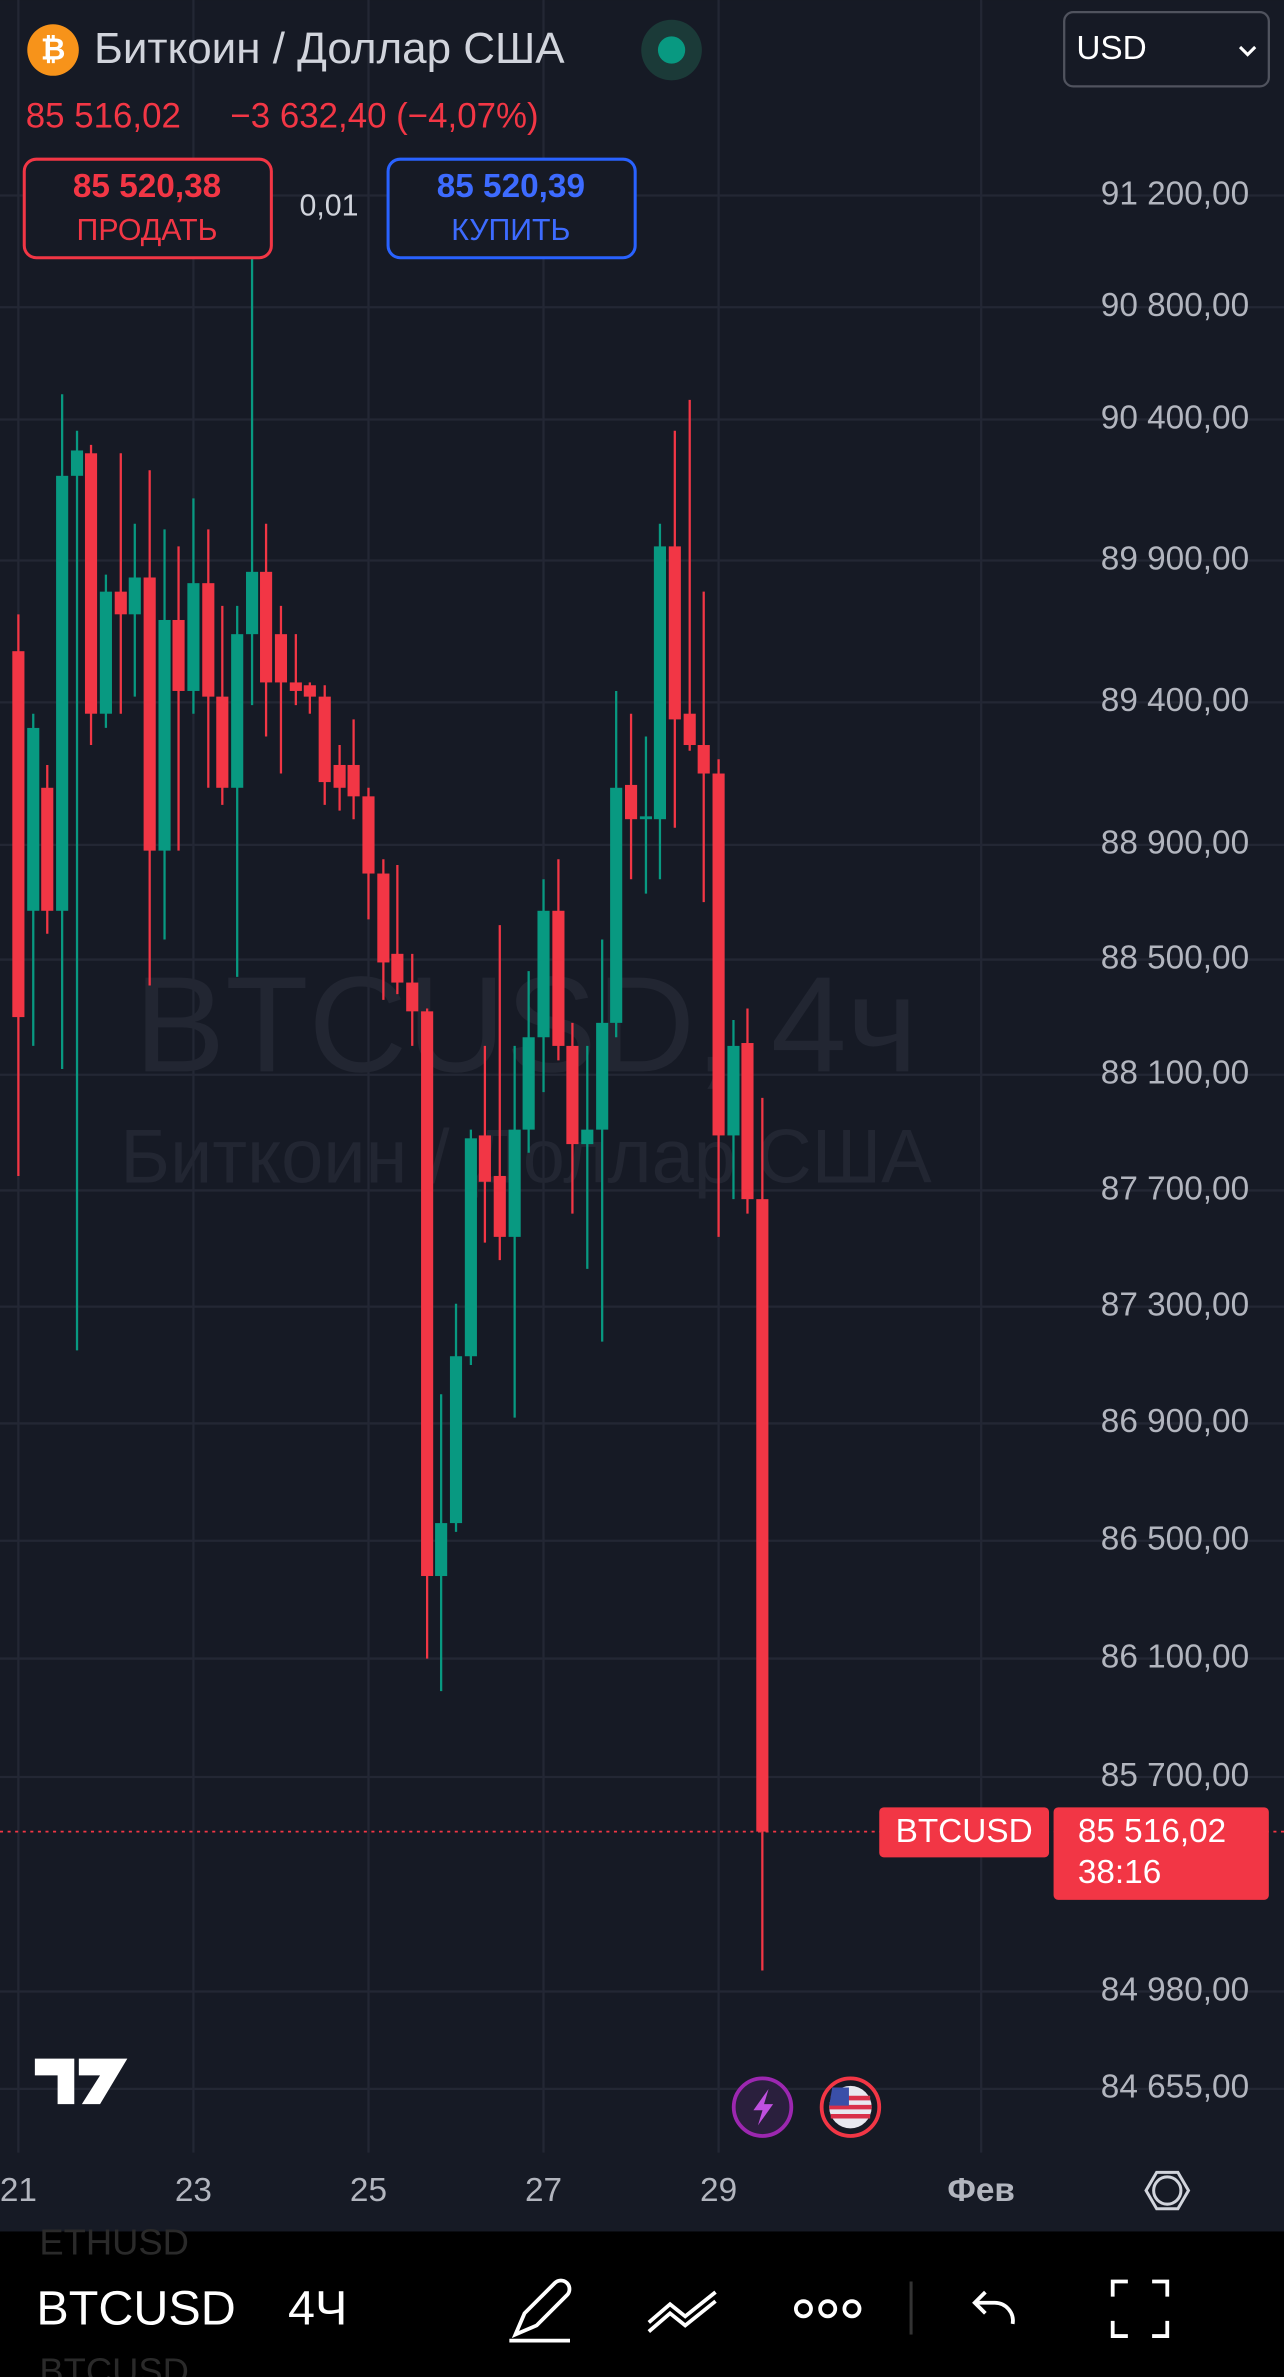  What do you see at coordinates (1175, 1188) in the screenshot?
I see `y-tick-label: 87 700,00` at bounding box center [1175, 1188].